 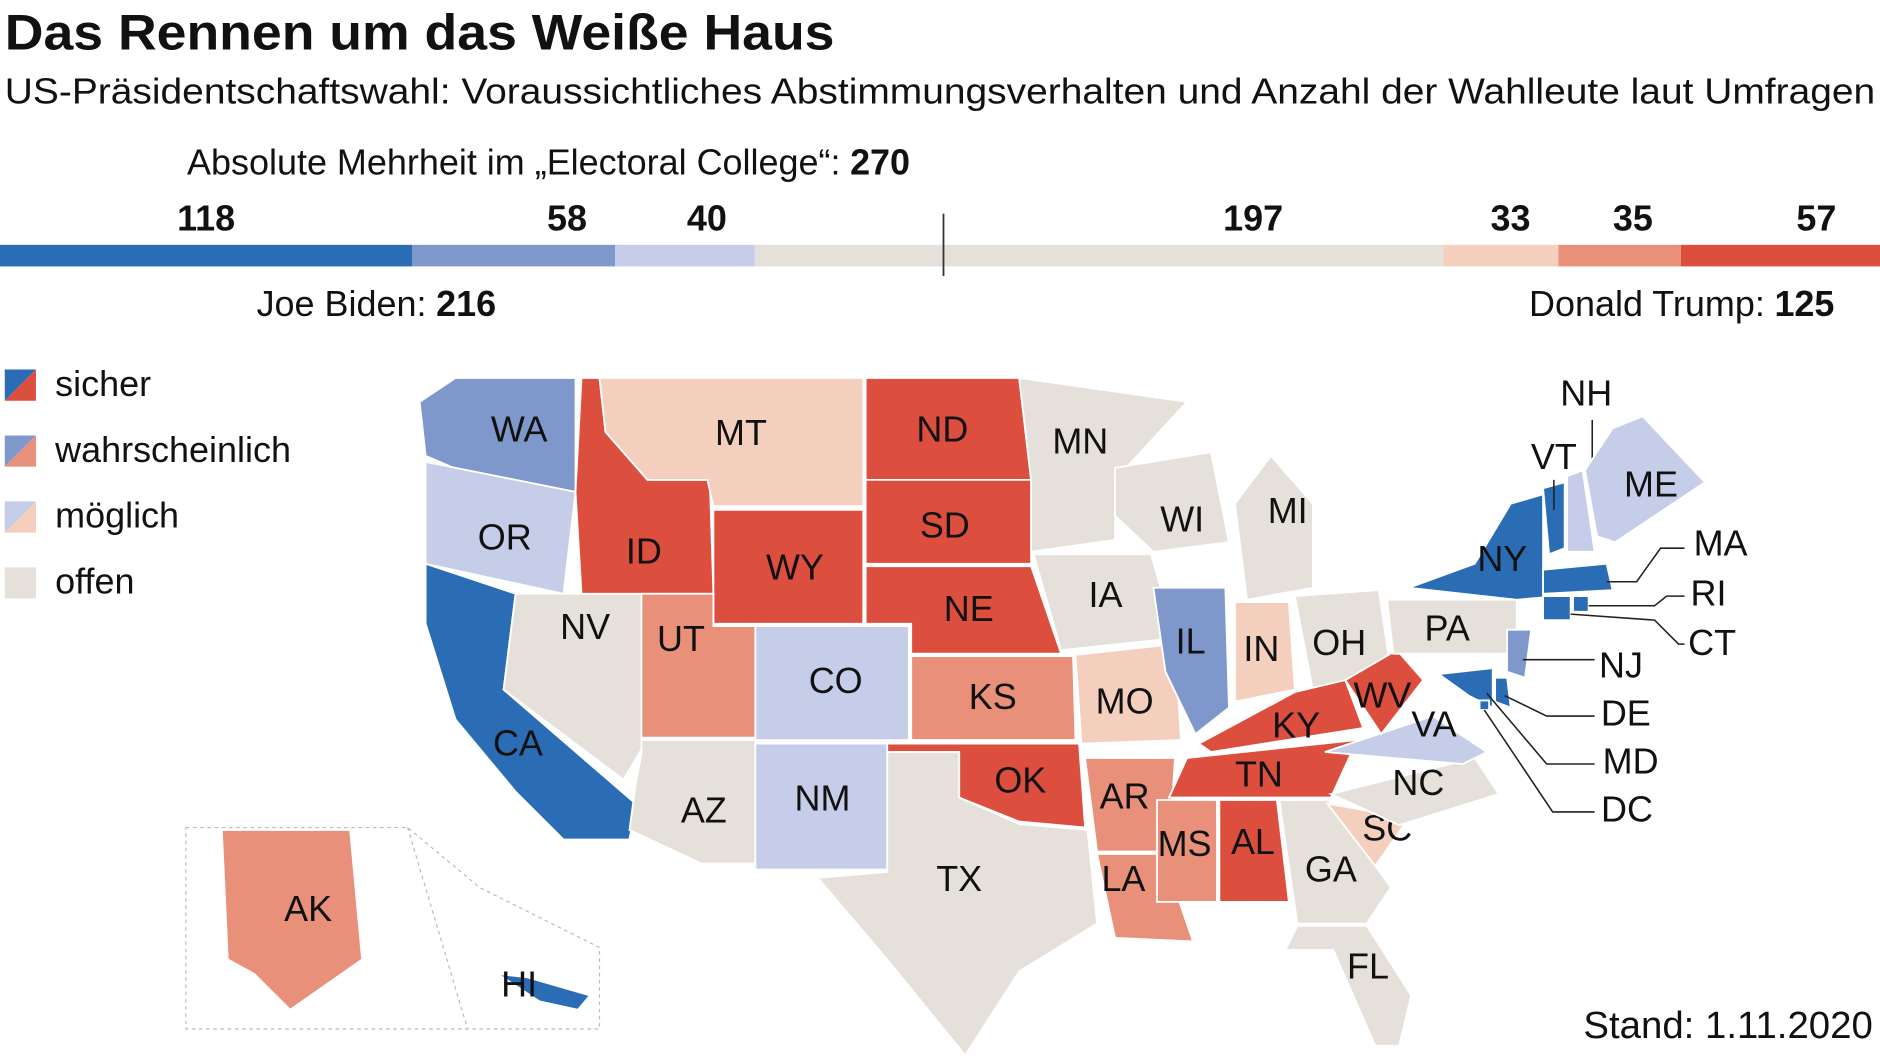 I want to click on state-label: CT, so click(x=1712, y=642).